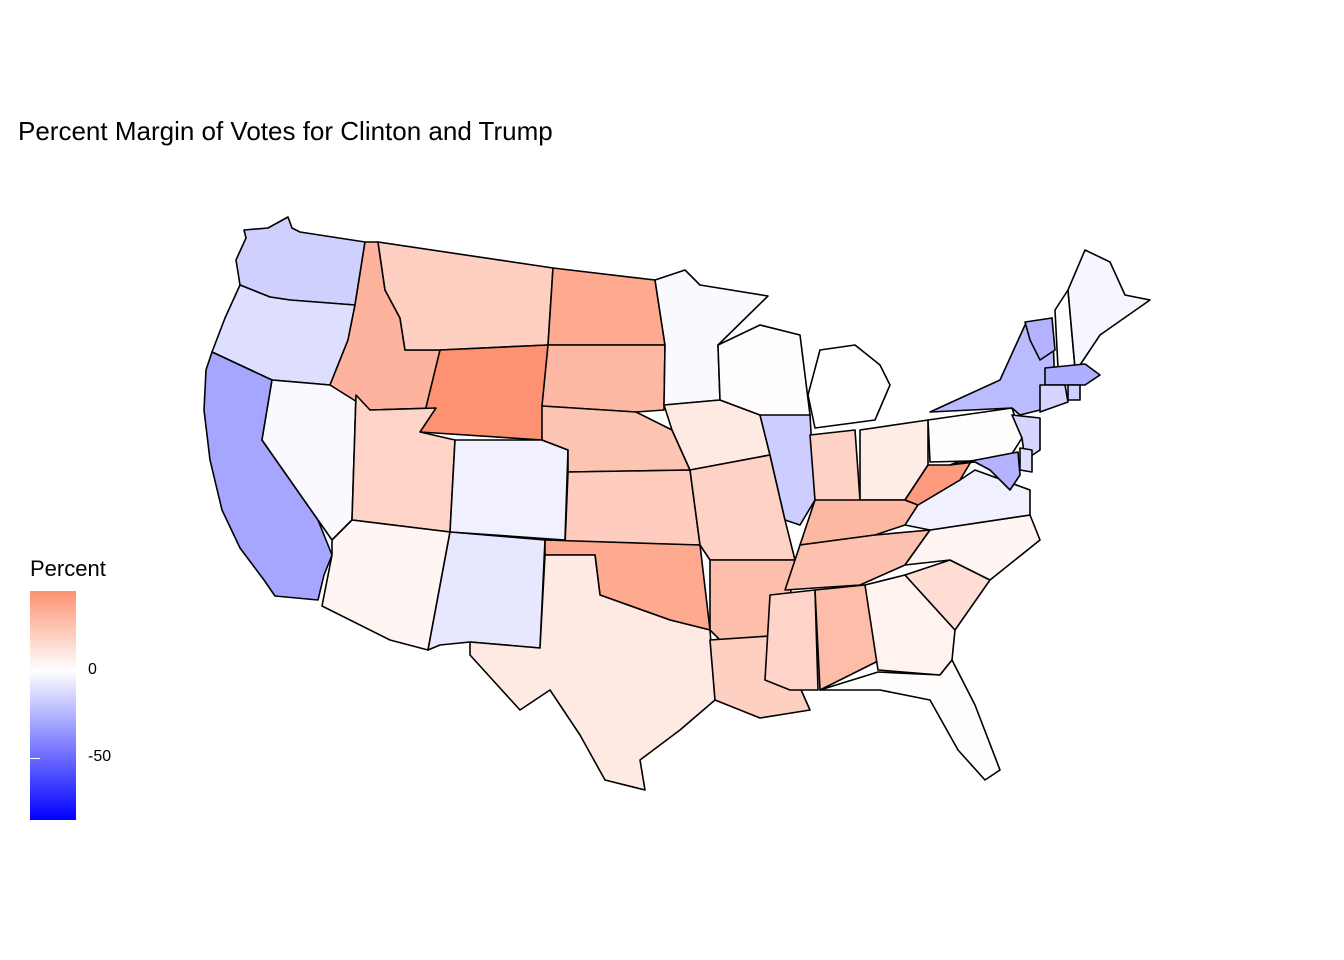 The image size is (1344, 960). What do you see at coordinates (975, 435) in the screenshot?
I see `state-pa` at bounding box center [975, 435].